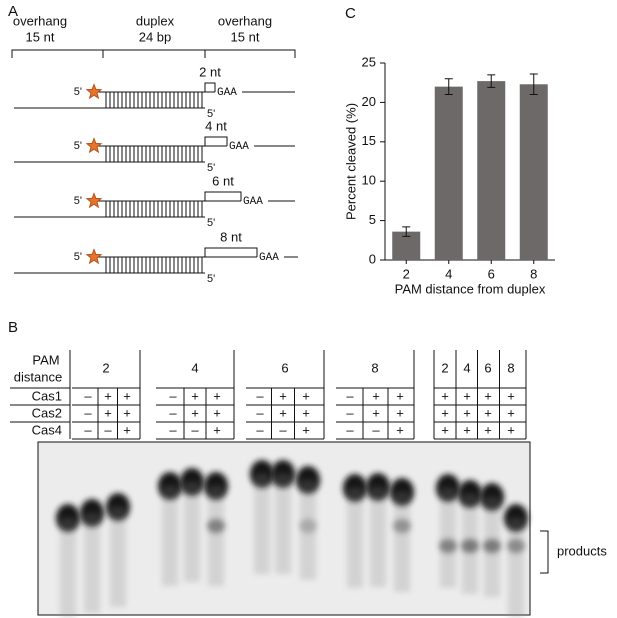 The image size is (617, 618). What do you see at coordinates (155, 20) in the screenshot?
I see `segment-name: duplex` at bounding box center [155, 20].